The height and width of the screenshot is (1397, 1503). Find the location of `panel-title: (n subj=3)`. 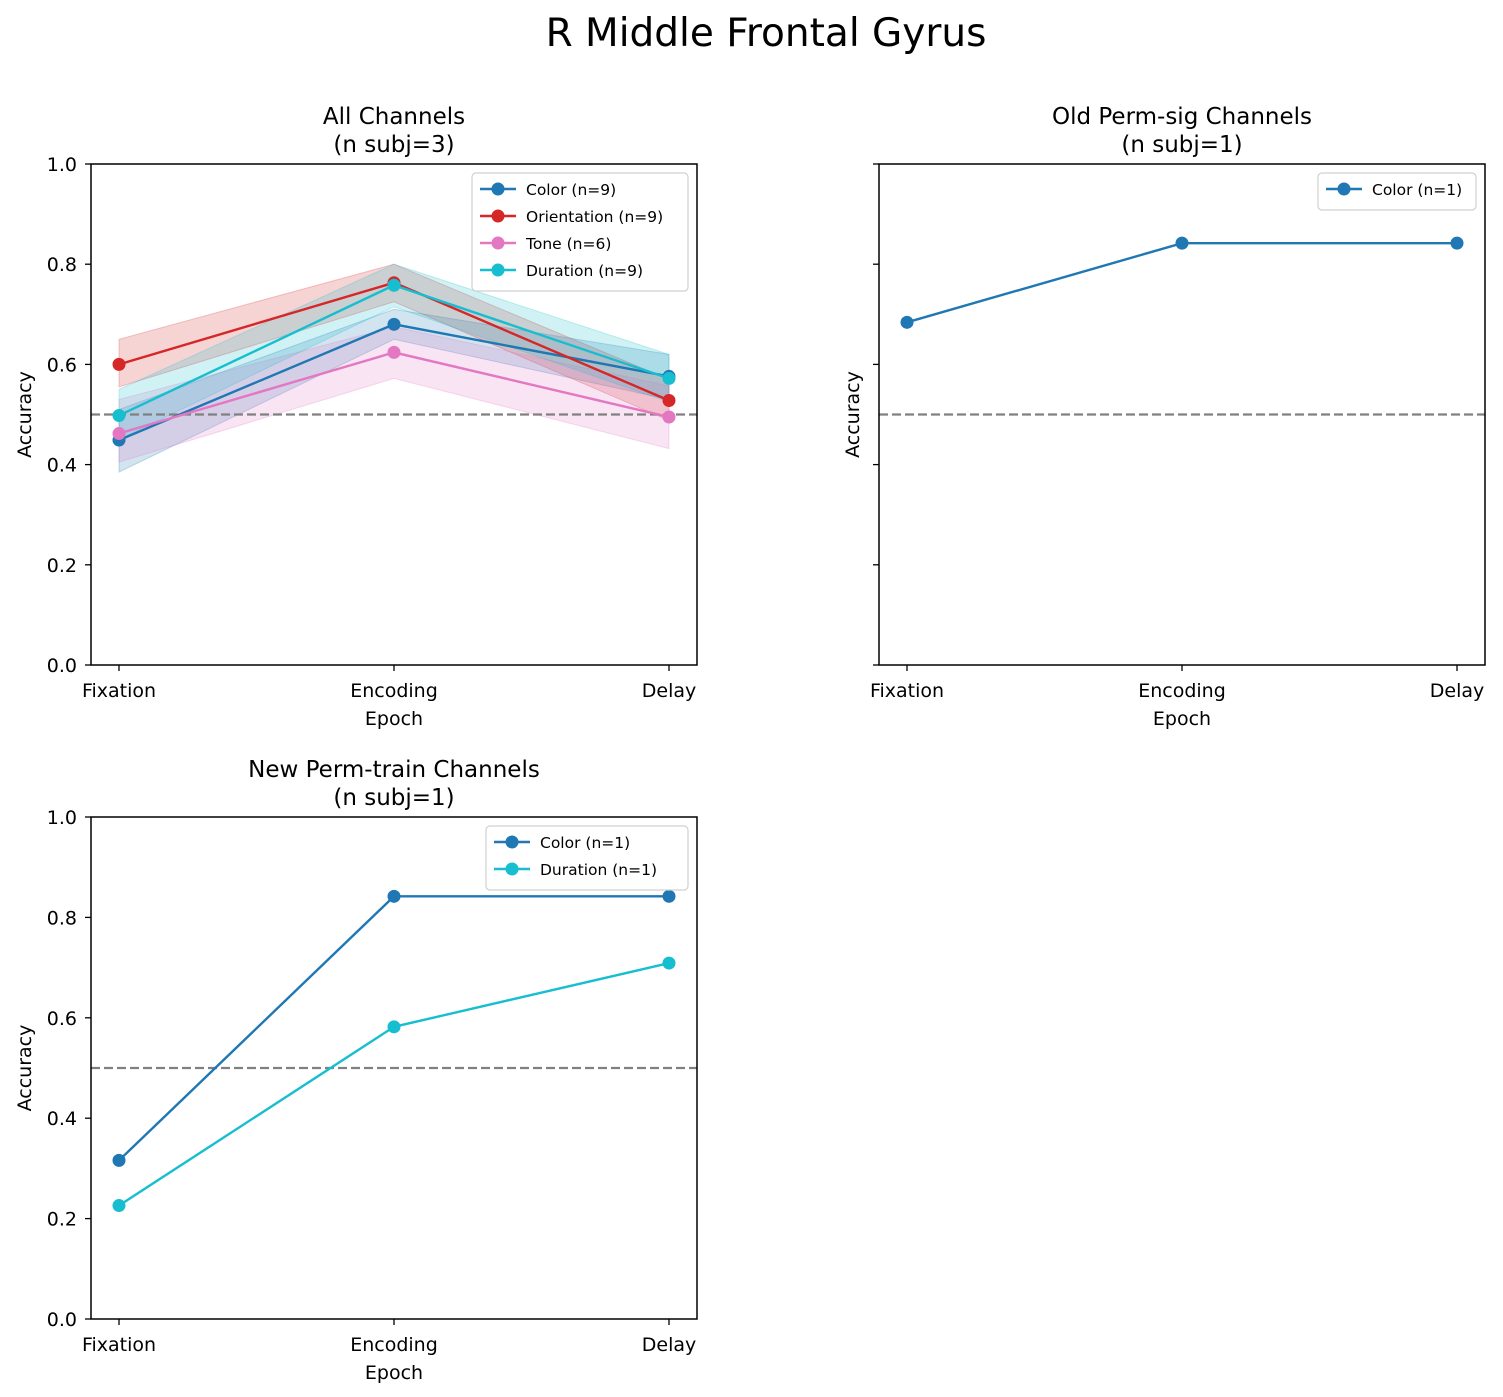

panel-title: (n subj=3) is located at coordinates (393, 145).